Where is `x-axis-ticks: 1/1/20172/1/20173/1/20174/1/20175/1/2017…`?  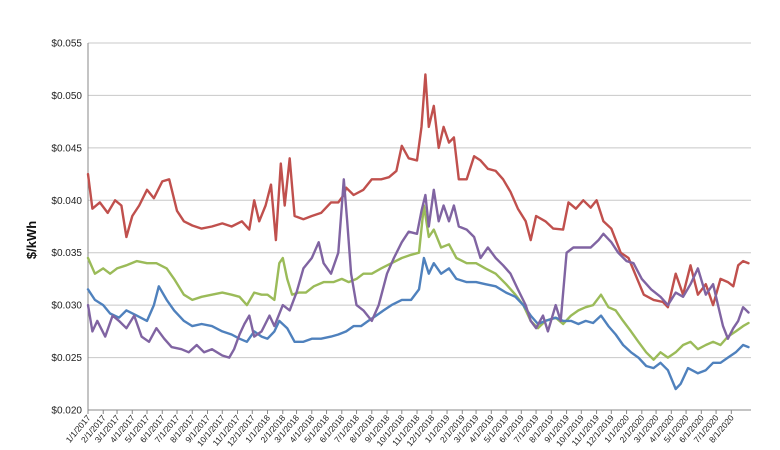 x-axis-ticks: 1/1/20172/1/20173/1/20174/1/20175/1/2017… is located at coordinates (400, 429).